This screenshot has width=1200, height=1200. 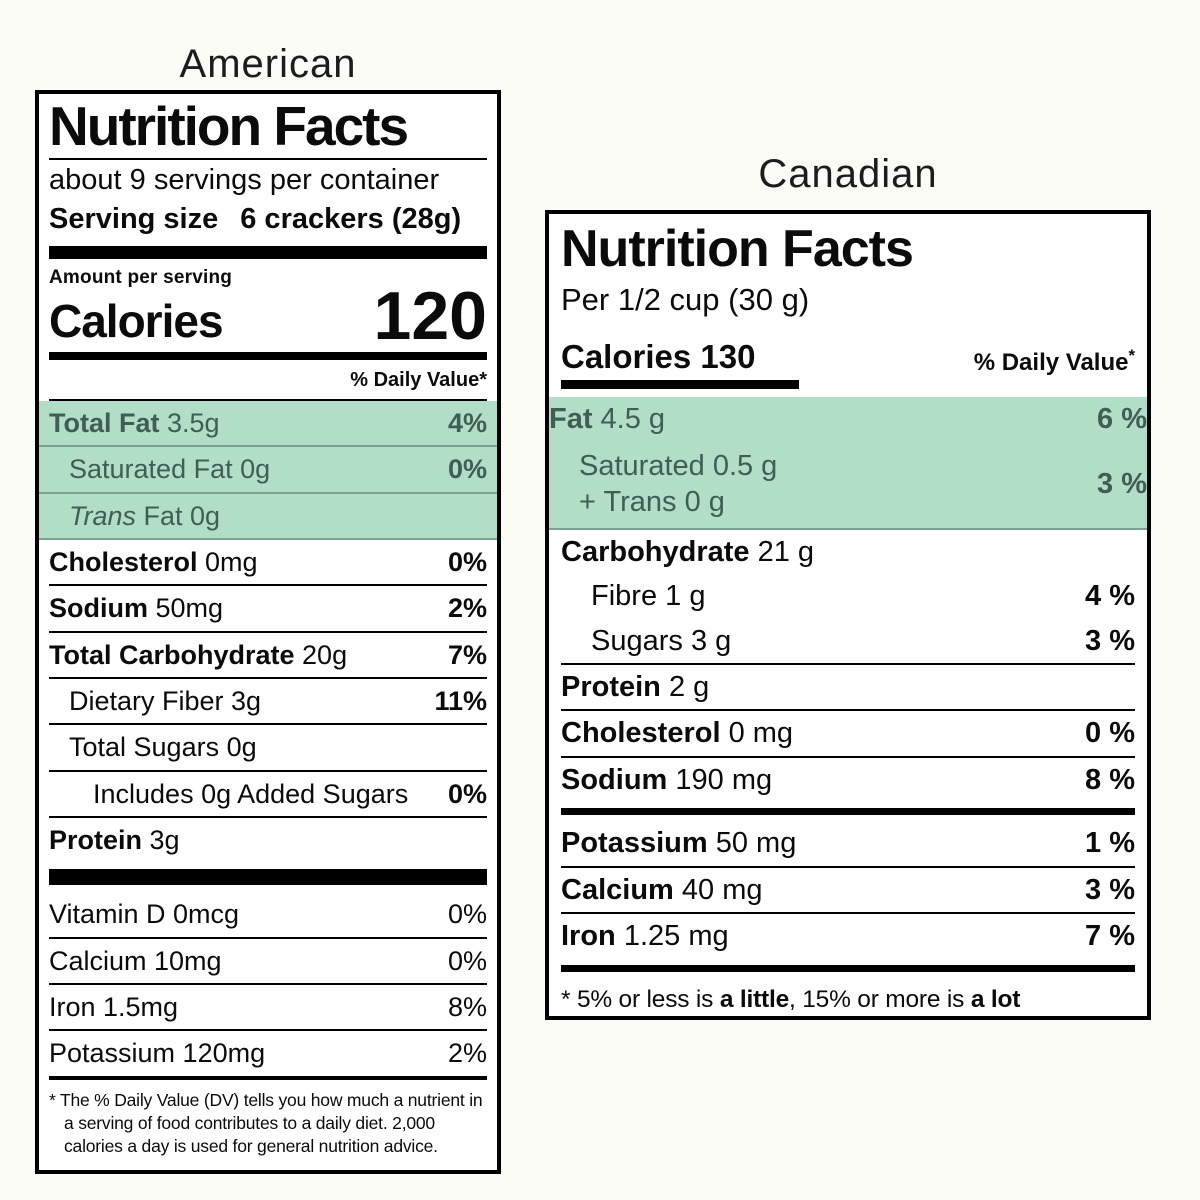 I want to click on nutrient-row: Cholesterol 0mg 0%, so click(x=268, y=563).